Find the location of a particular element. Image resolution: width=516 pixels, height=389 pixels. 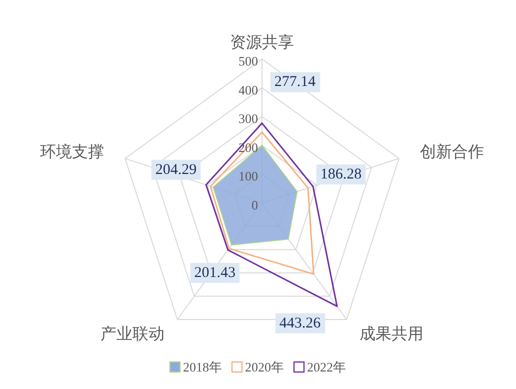

label: 277.14 is located at coordinates (295, 82).